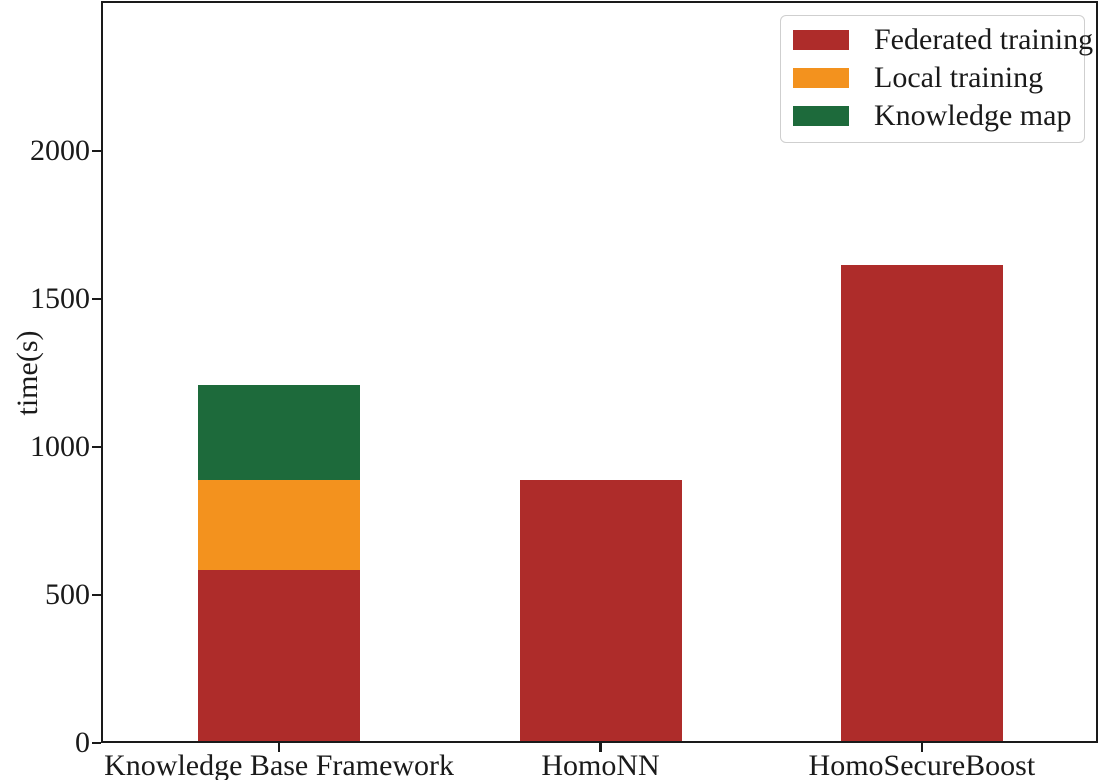 This screenshot has height=780, width=1101. I want to click on legend-item-knowledge-map: Knowledge map, so click(932, 116).